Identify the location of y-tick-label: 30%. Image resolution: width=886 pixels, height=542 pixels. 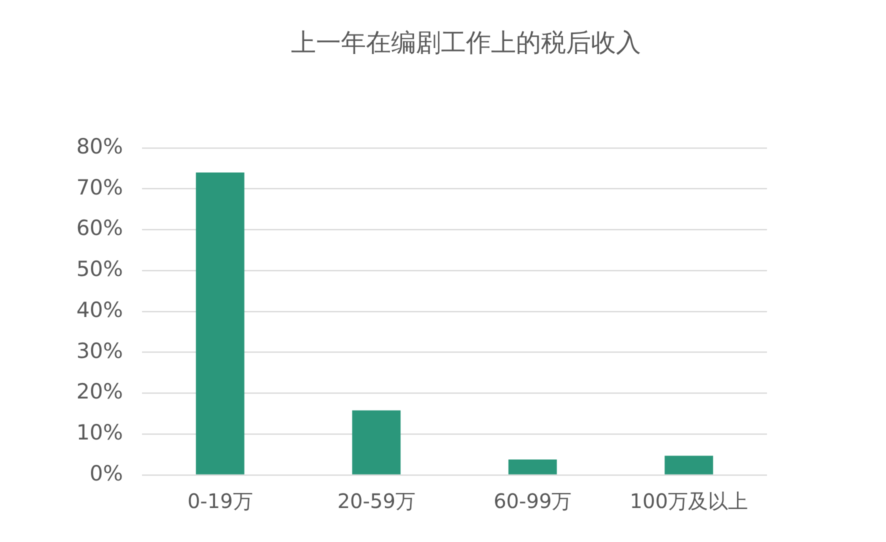
(99, 350).